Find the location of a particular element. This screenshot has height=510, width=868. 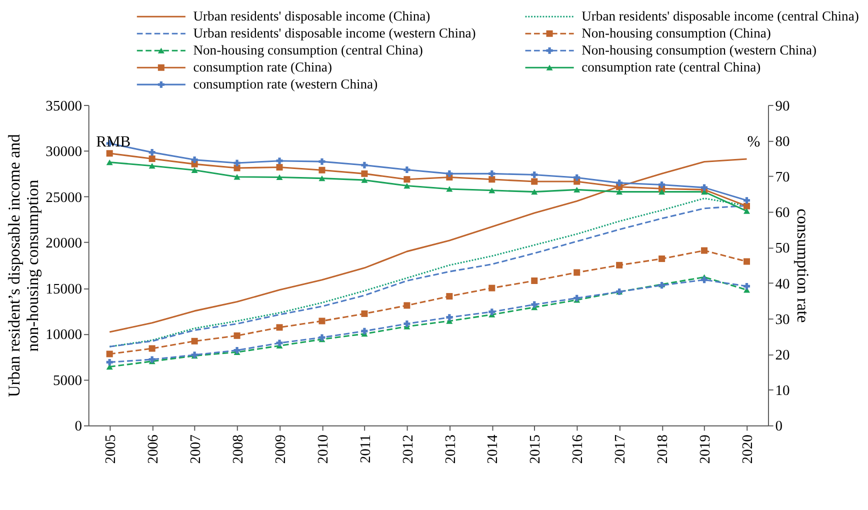

x-tick-label: 2008 is located at coordinates (238, 449).